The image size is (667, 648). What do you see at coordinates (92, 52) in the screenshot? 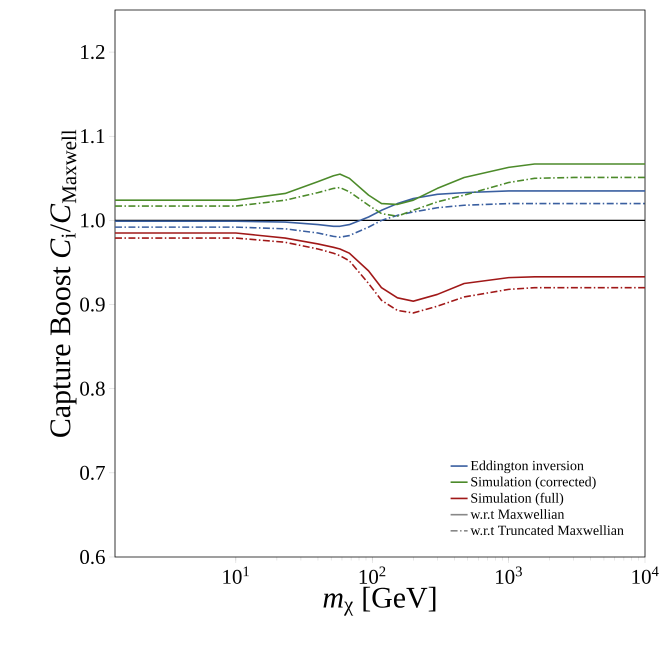
I see `y-tick-label: 1.2` at bounding box center [92, 52].